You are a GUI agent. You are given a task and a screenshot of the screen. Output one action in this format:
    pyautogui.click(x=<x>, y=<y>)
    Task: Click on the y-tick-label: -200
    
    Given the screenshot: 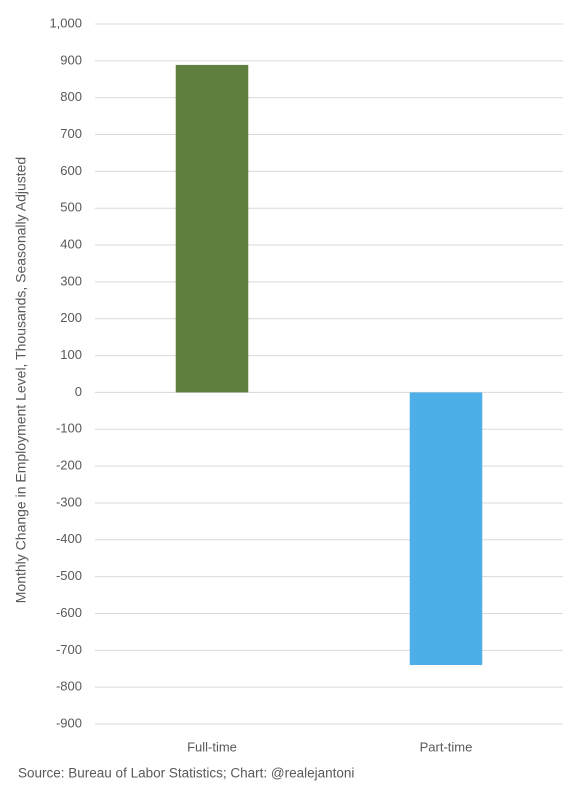 What is the action you would take?
    pyautogui.click(x=69, y=465)
    